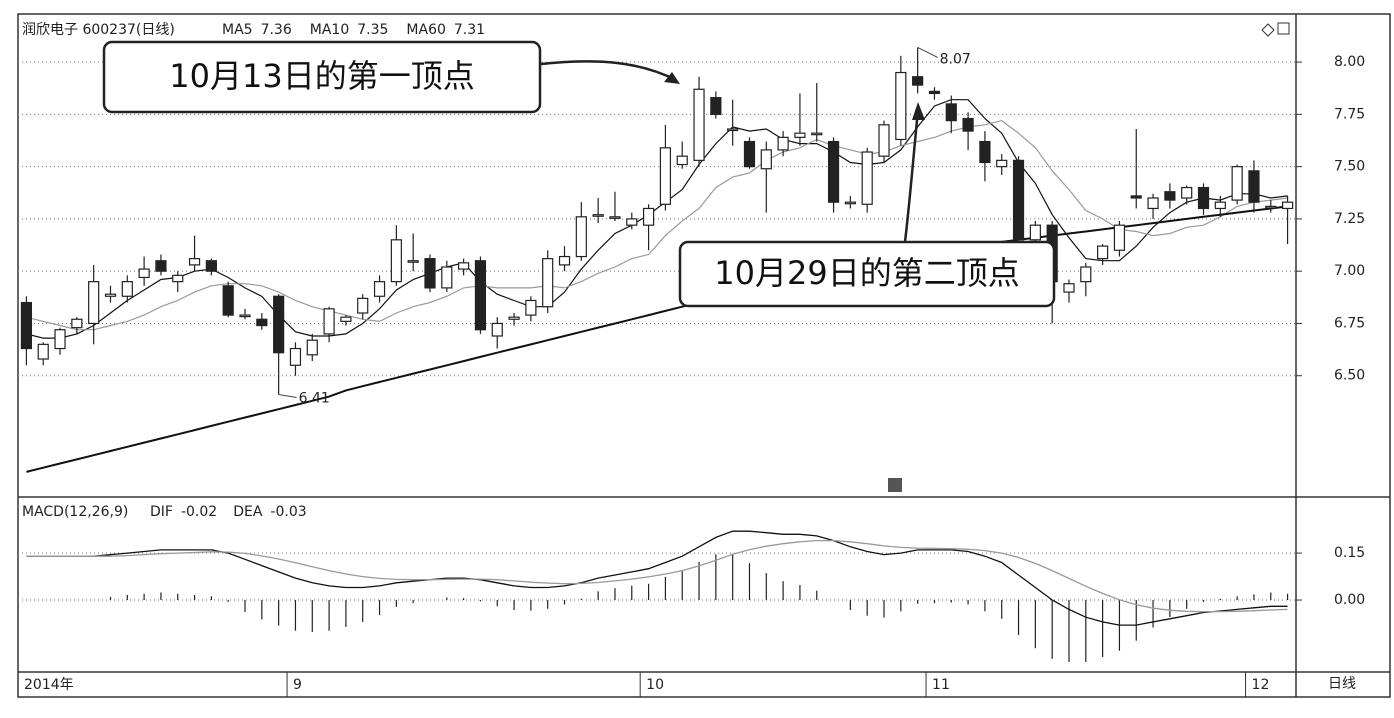 Image resolution: width=1394 pixels, height=718 pixels. What do you see at coordinates (895, 485) in the screenshot?
I see `small-icon` at bounding box center [895, 485].